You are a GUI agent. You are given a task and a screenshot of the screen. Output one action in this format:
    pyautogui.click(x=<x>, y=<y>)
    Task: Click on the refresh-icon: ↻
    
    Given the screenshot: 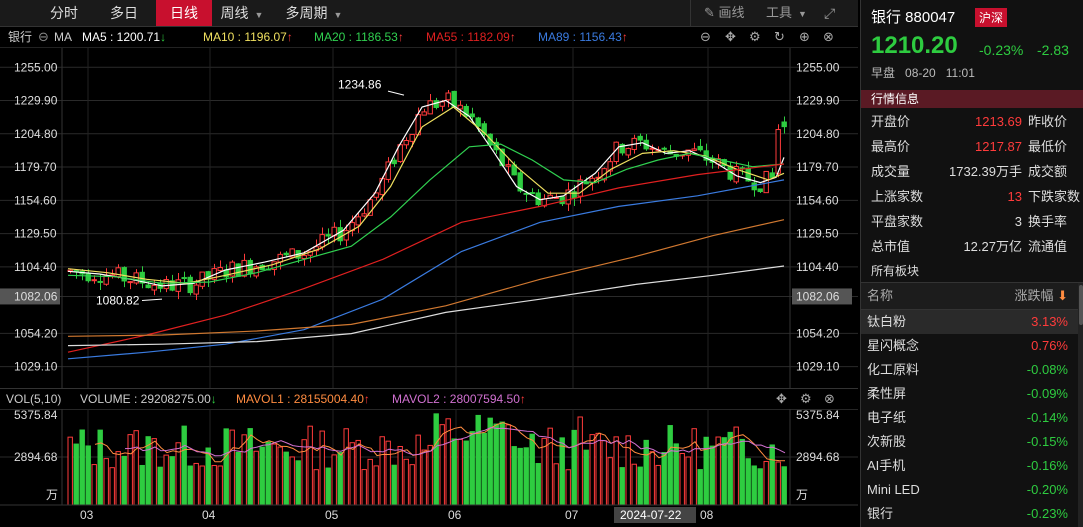 What is the action you would take?
    pyautogui.click(x=779, y=36)
    